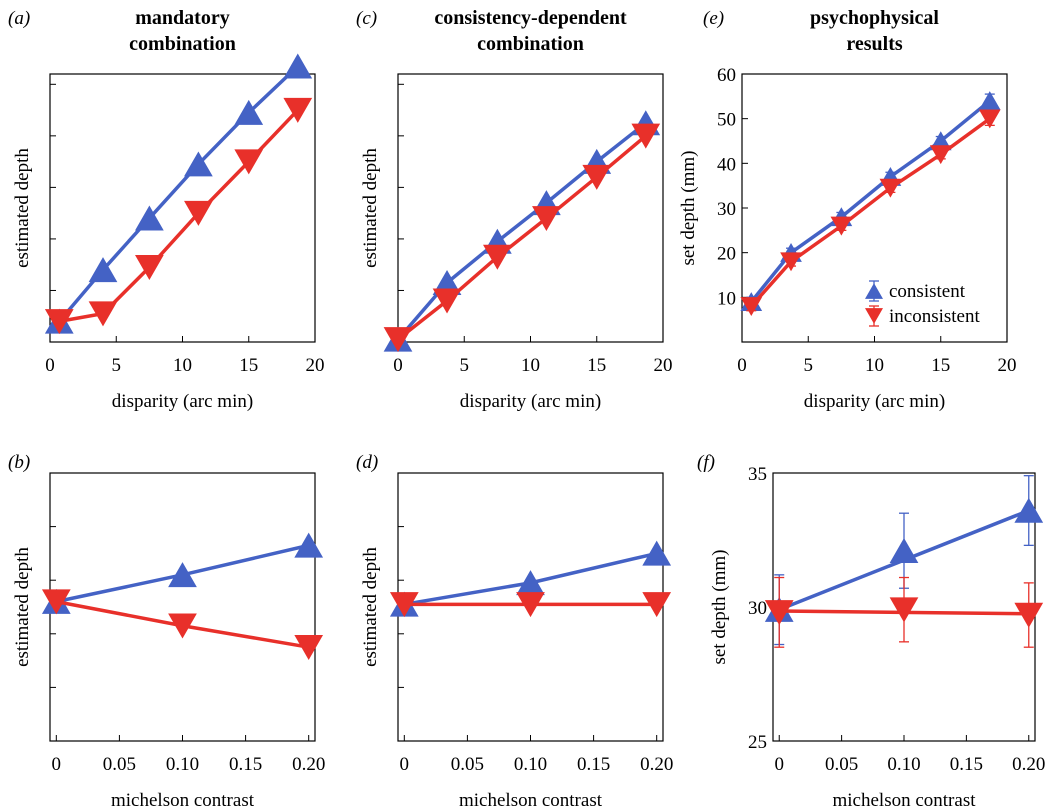 The image size is (1054, 809). Describe the element at coordinates (757, 474) in the screenshot. I see `y-tick-label: 35` at that location.